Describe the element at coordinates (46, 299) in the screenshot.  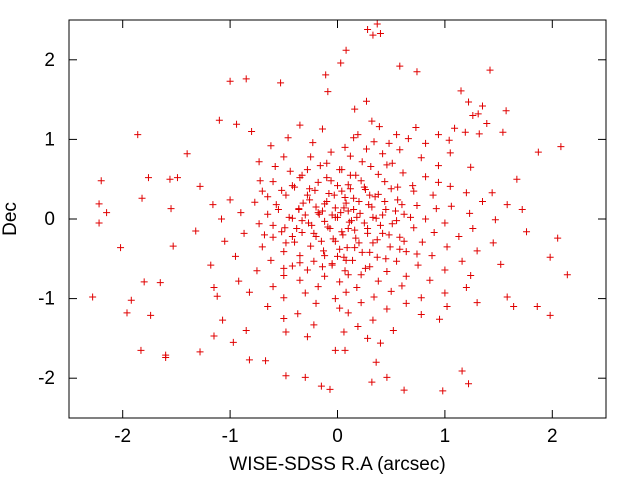
I see `y-tick-label: -1` at that location.